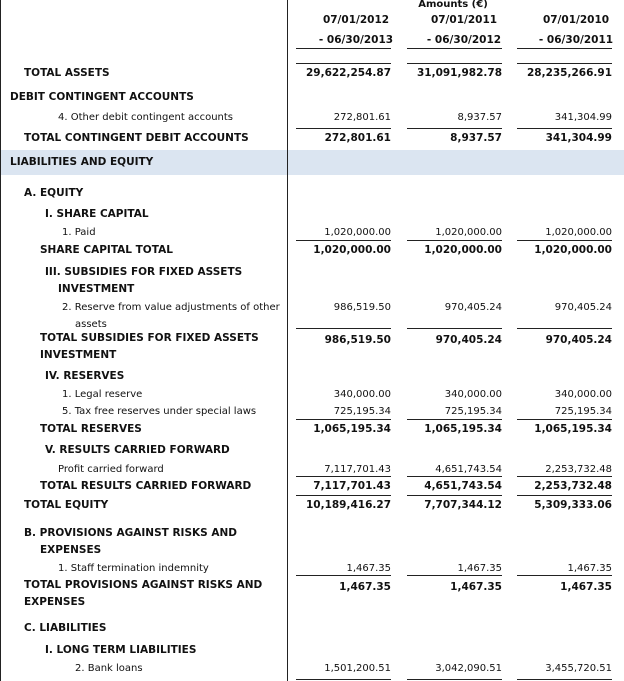  Describe the element at coordinates (109, 668) in the screenshot. I see `row-label: 2. Bank loans` at that location.